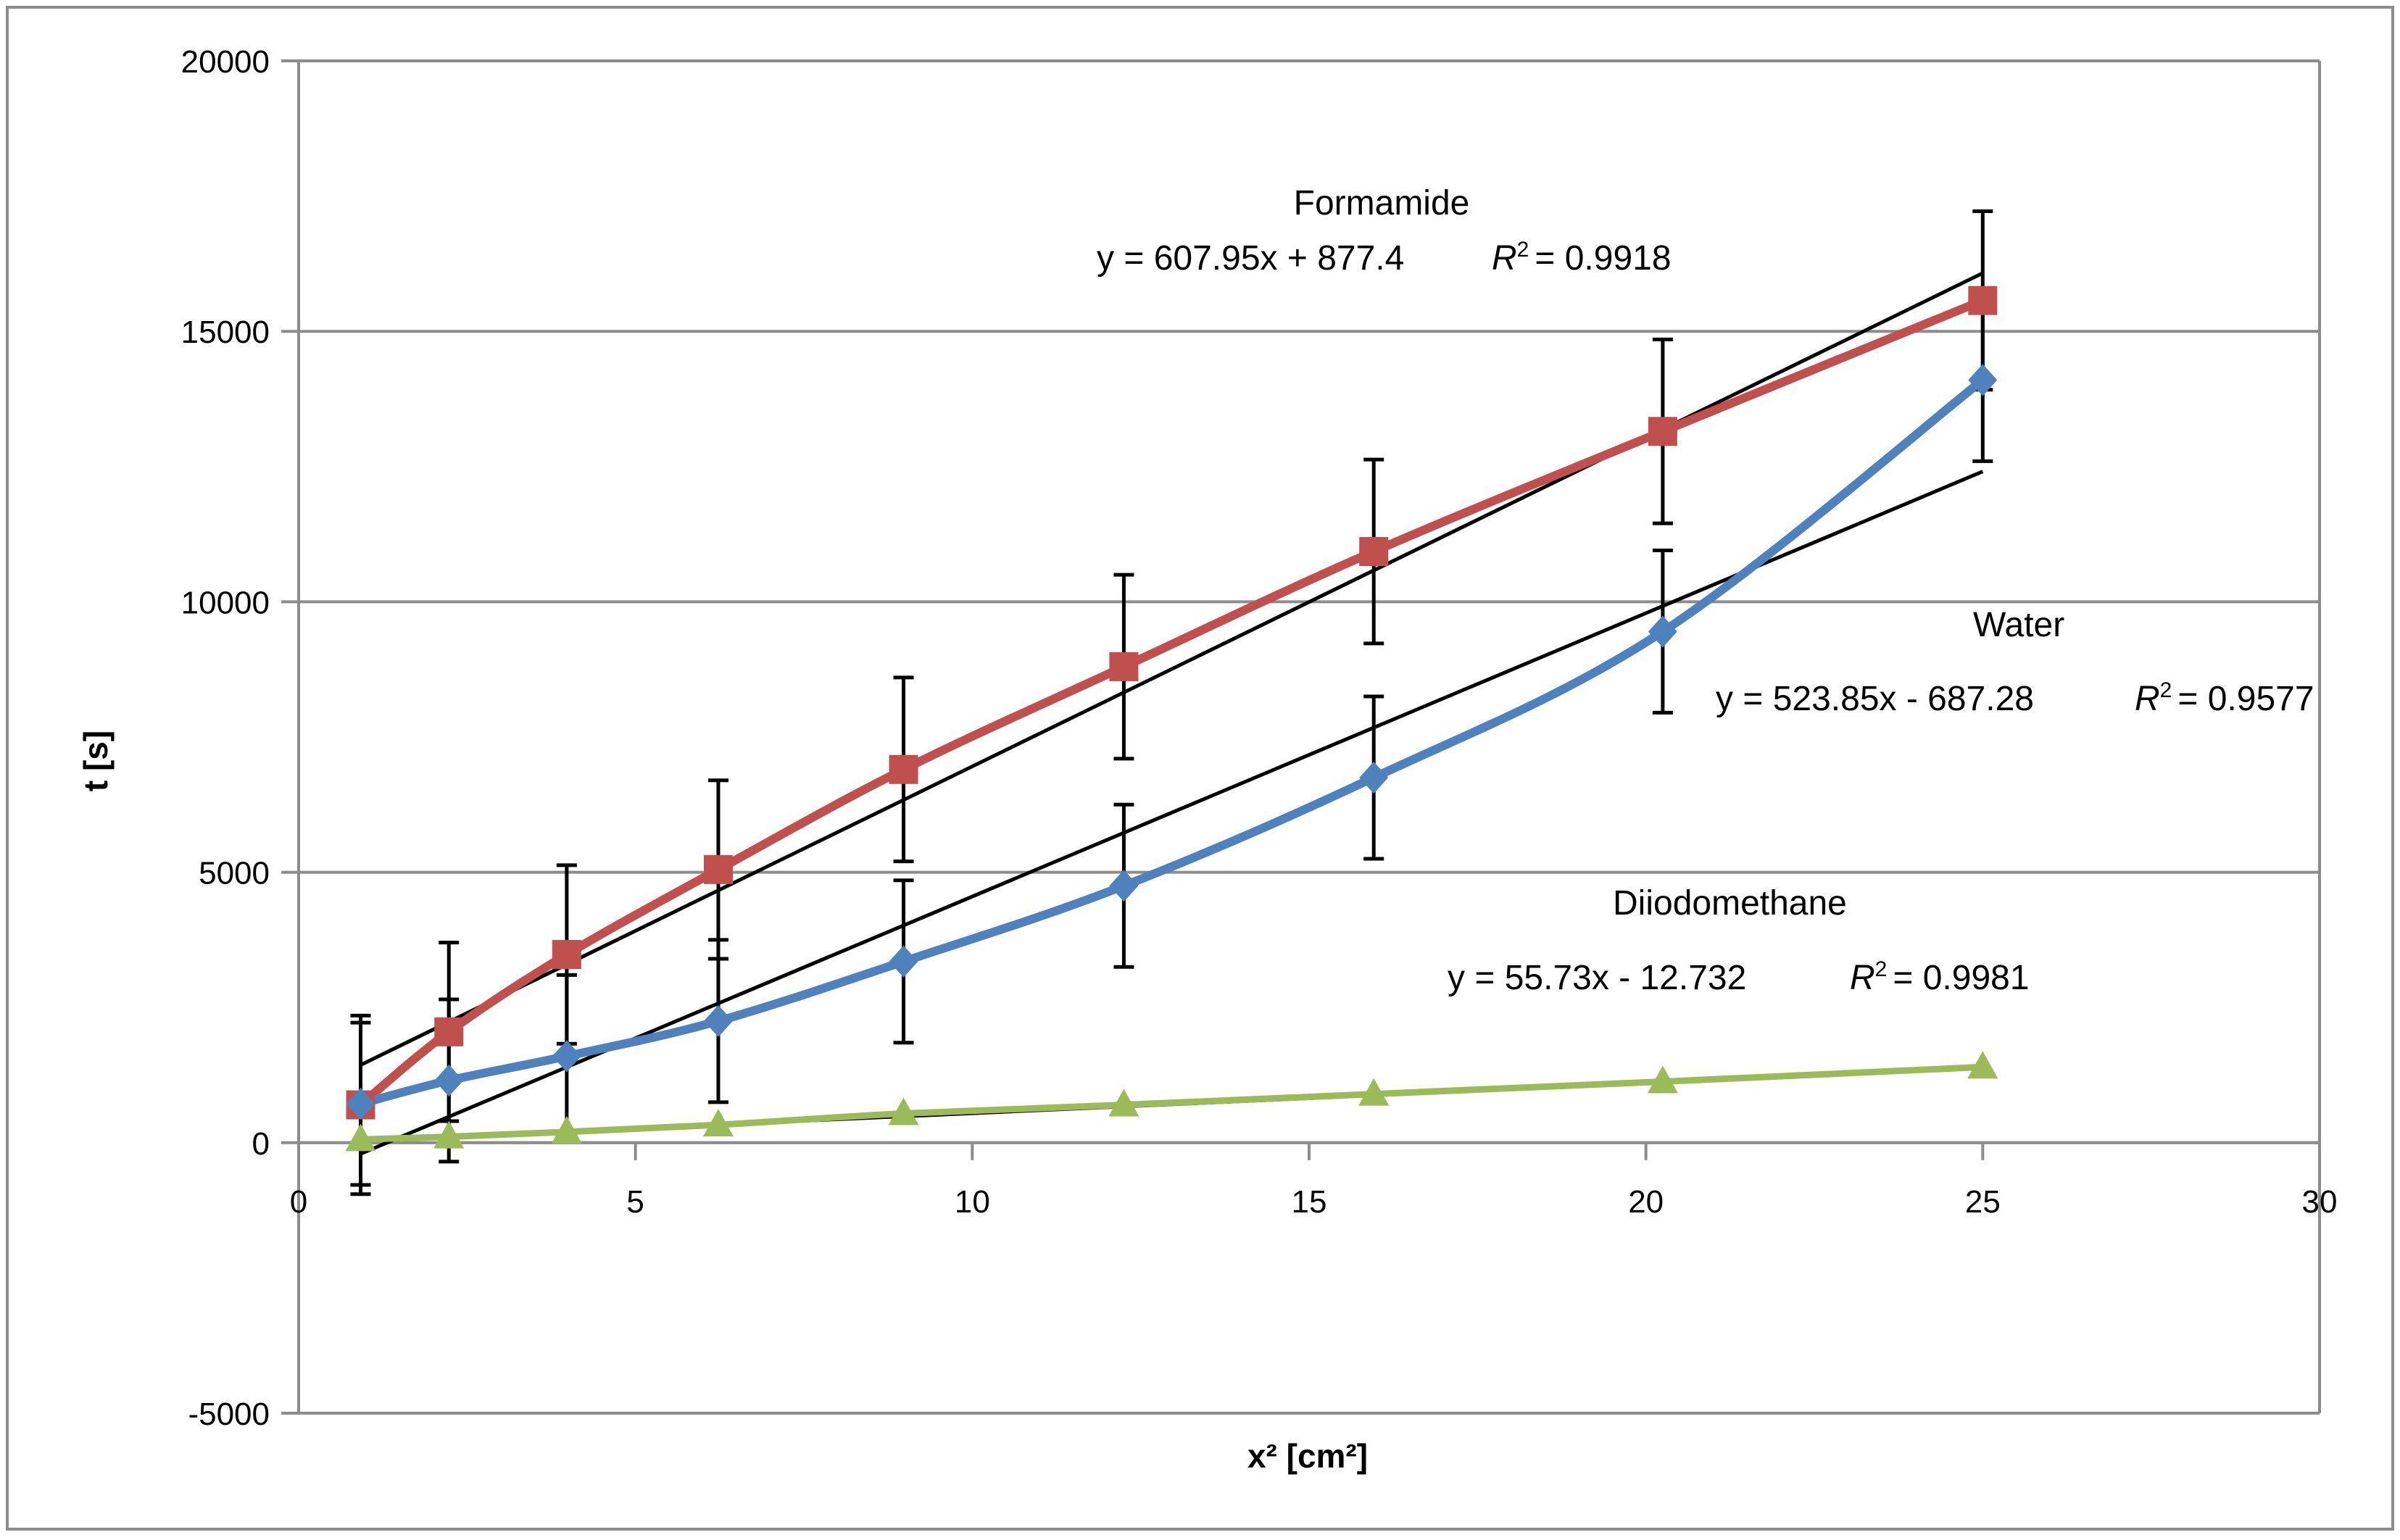 The image size is (2400, 1540). Describe the element at coordinates (1882, 969) in the screenshot. I see `diiodomethane-r2-exponent: 2` at that location.